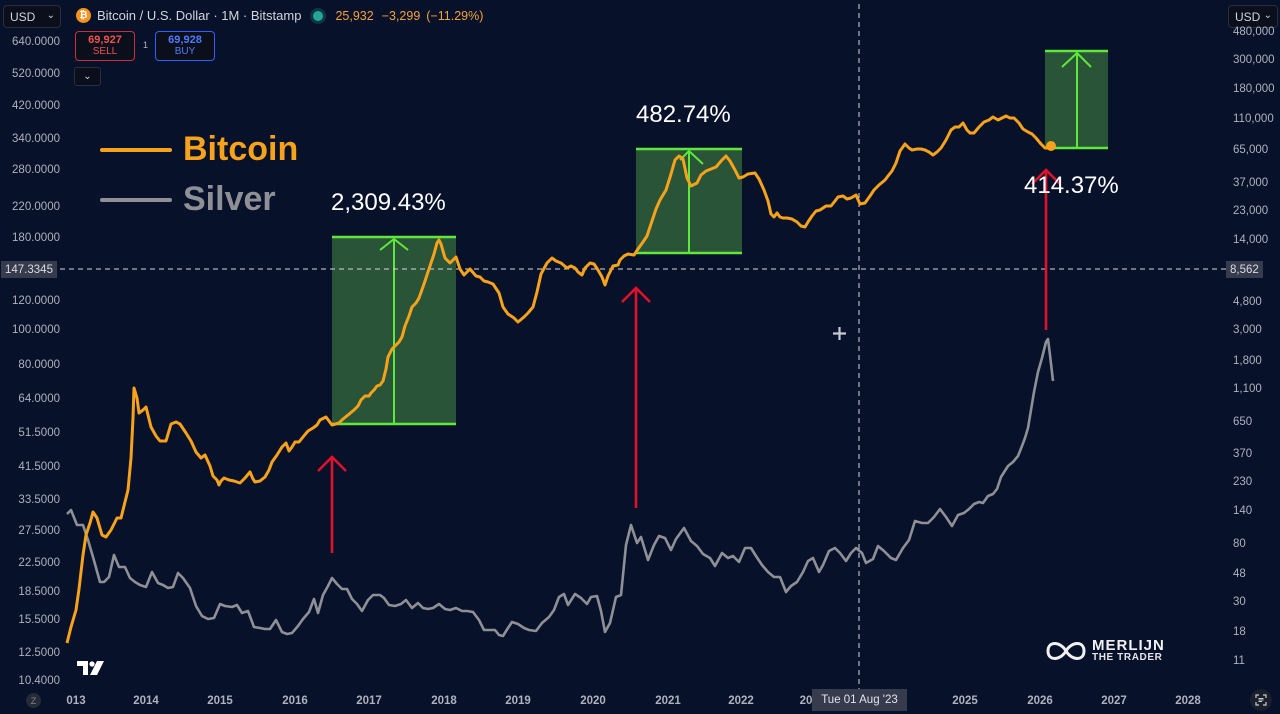  I want to click on gain-box-2026, so click(1076, 99).